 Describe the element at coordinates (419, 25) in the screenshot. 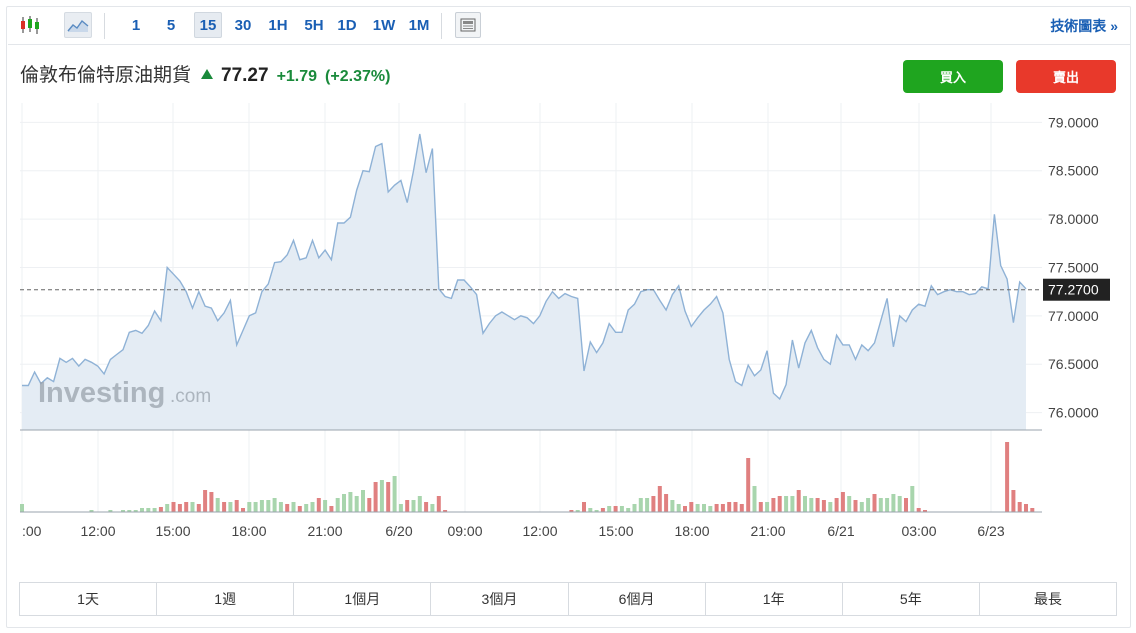

I see `timeframe-button-1m: 1M` at that location.